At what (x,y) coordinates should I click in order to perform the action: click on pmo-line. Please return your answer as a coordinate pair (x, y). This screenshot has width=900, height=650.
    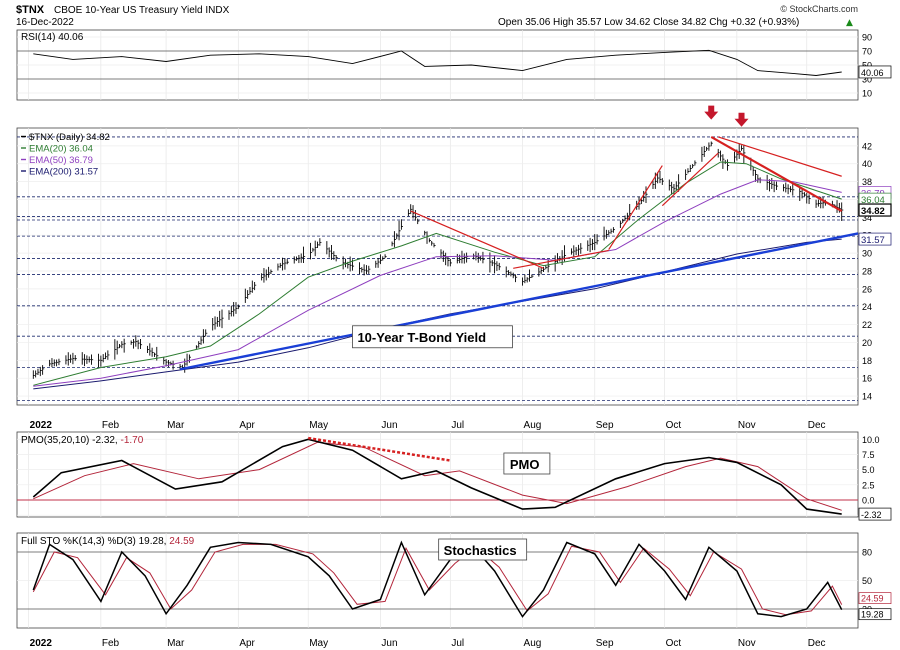
    Looking at the image, I should click on (437, 476).